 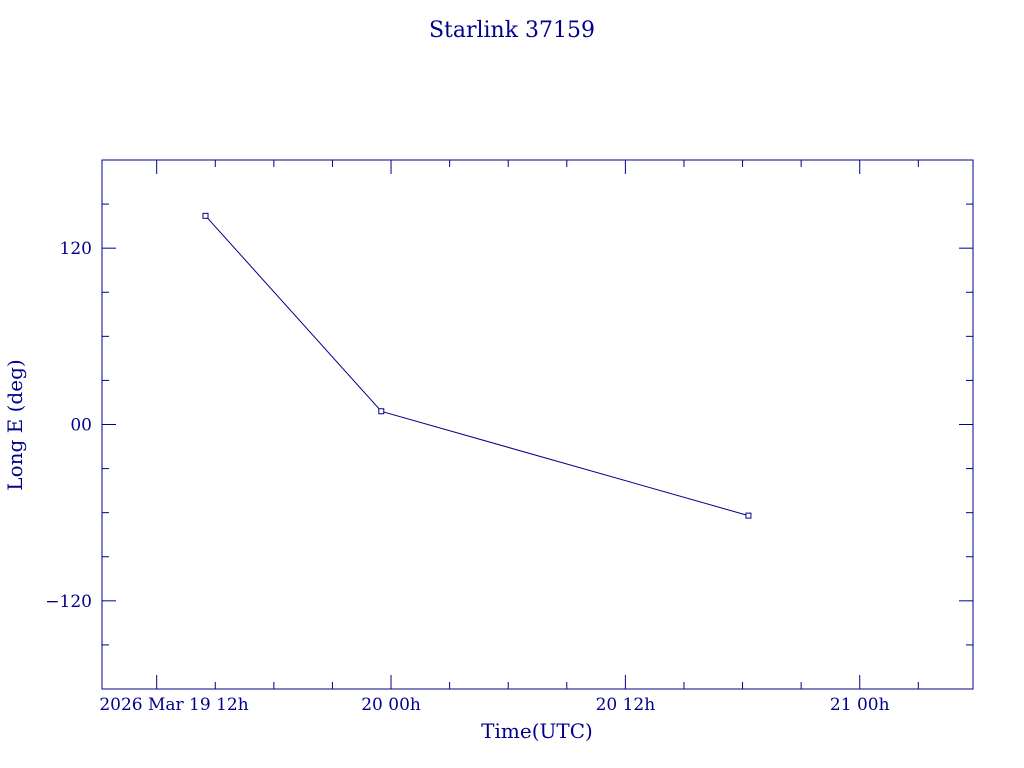 I want to click on y-axis-tick-labels: −120 00 120, so click(x=68, y=425).